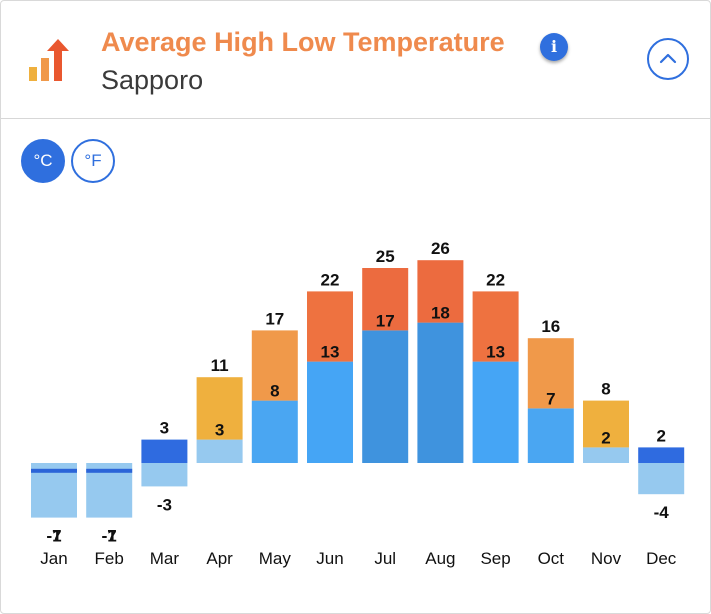  Describe the element at coordinates (275, 558) in the screenshot. I see `month-tick-label: May` at that location.